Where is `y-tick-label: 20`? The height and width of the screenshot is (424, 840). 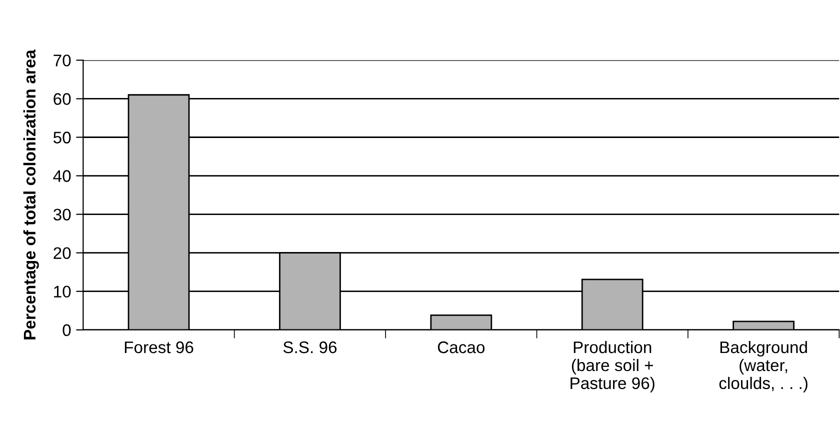
y-tick-label: 20 is located at coordinates (62, 253).